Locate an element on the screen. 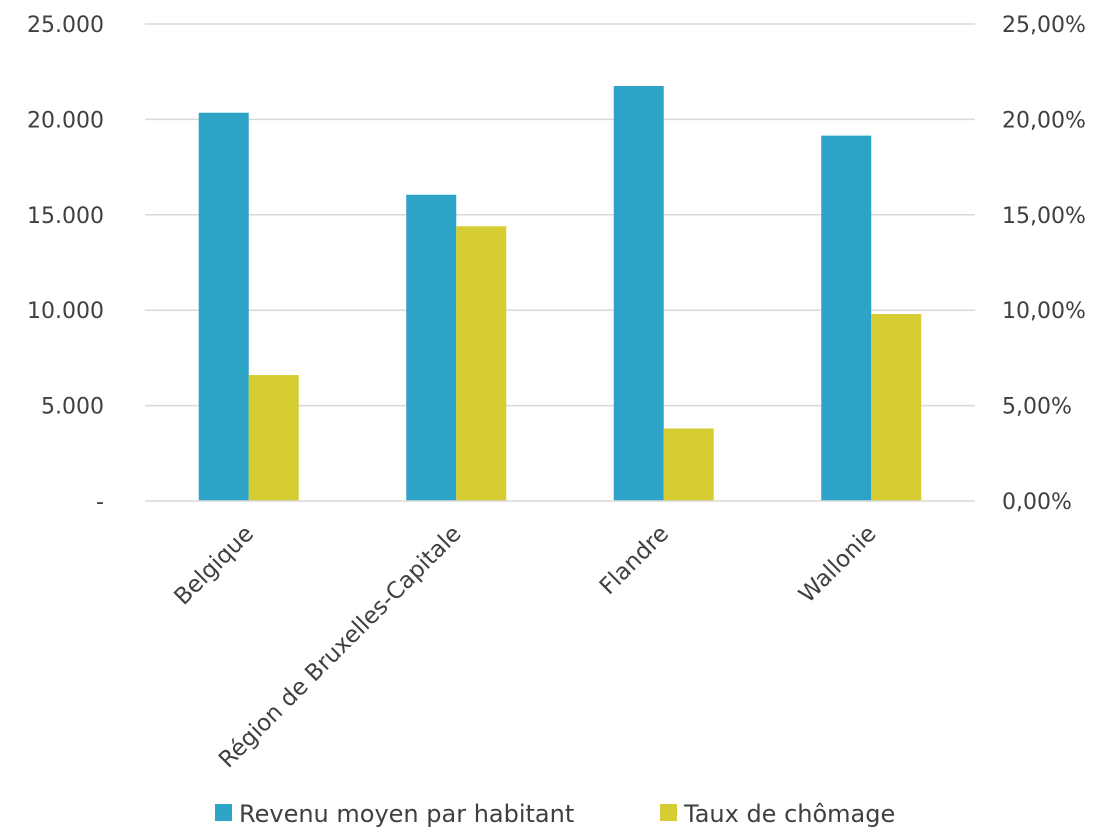 This screenshot has height=838, width=1111. right-tick-label: 5,00% is located at coordinates (1037, 407).